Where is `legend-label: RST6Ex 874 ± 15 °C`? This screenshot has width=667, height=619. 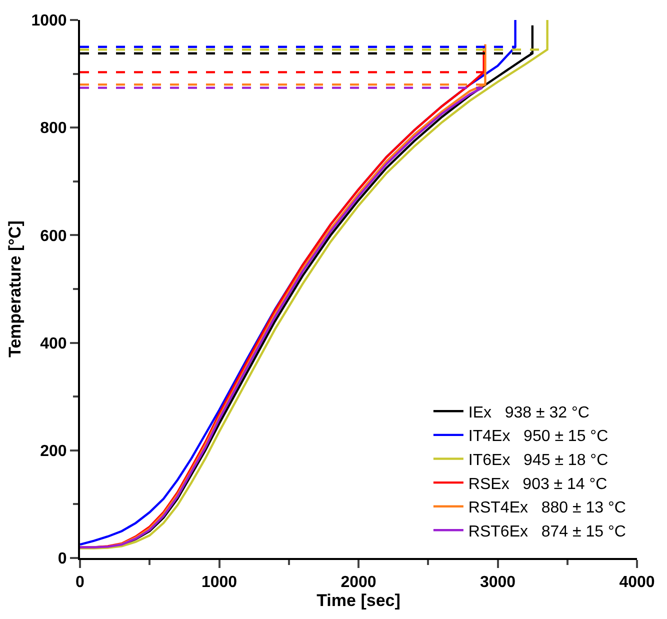 legend-label: RST6Ex 874 ± 15 °C is located at coordinates (547, 531).